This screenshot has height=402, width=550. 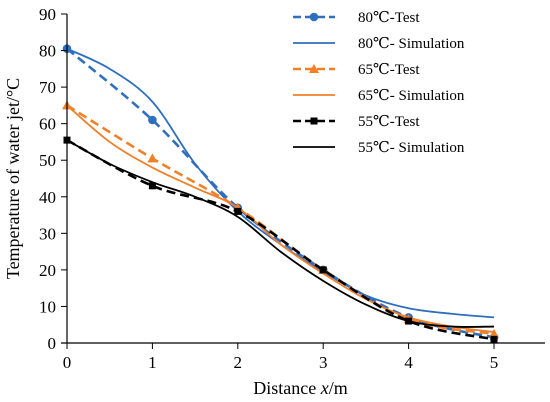 What do you see at coordinates (47, 306) in the screenshot?
I see `y-tick-label: 10` at bounding box center [47, 306].